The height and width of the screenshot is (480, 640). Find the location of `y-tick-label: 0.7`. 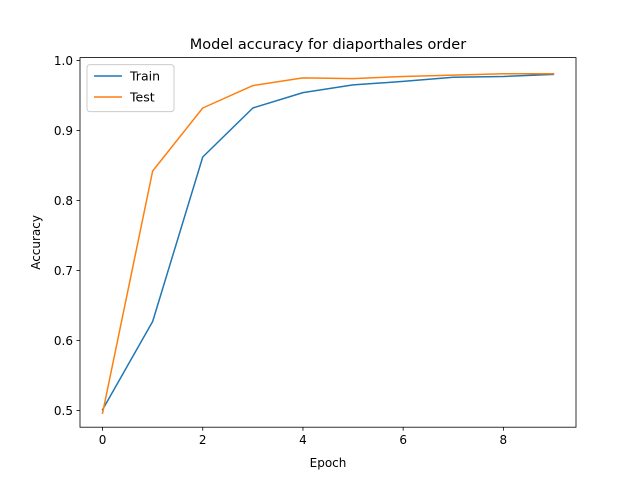

y-tick-label: 0.7 is located at coordinates (63, 271).